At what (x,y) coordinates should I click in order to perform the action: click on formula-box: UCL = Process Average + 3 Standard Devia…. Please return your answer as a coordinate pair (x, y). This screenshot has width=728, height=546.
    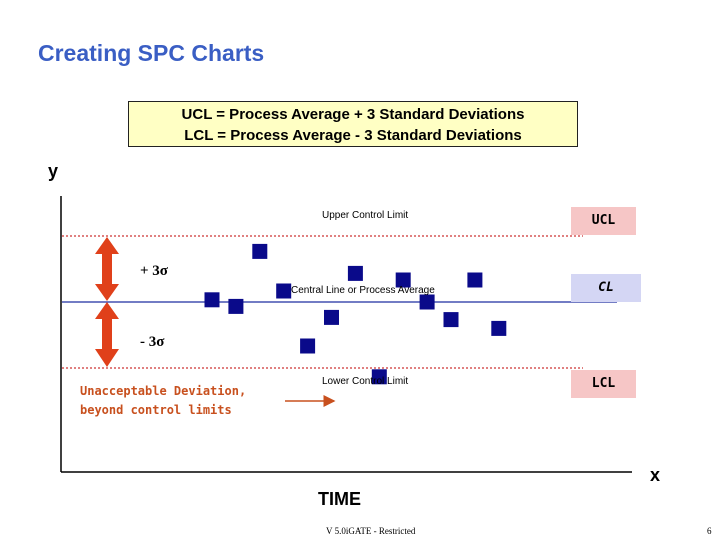
    Looking at the image, I should click on (353, 124).